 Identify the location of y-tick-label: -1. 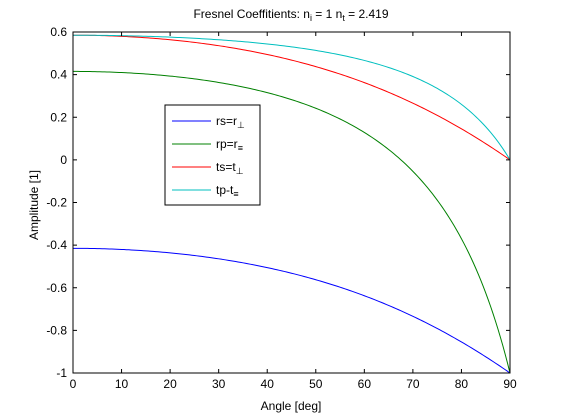
(61, 373).